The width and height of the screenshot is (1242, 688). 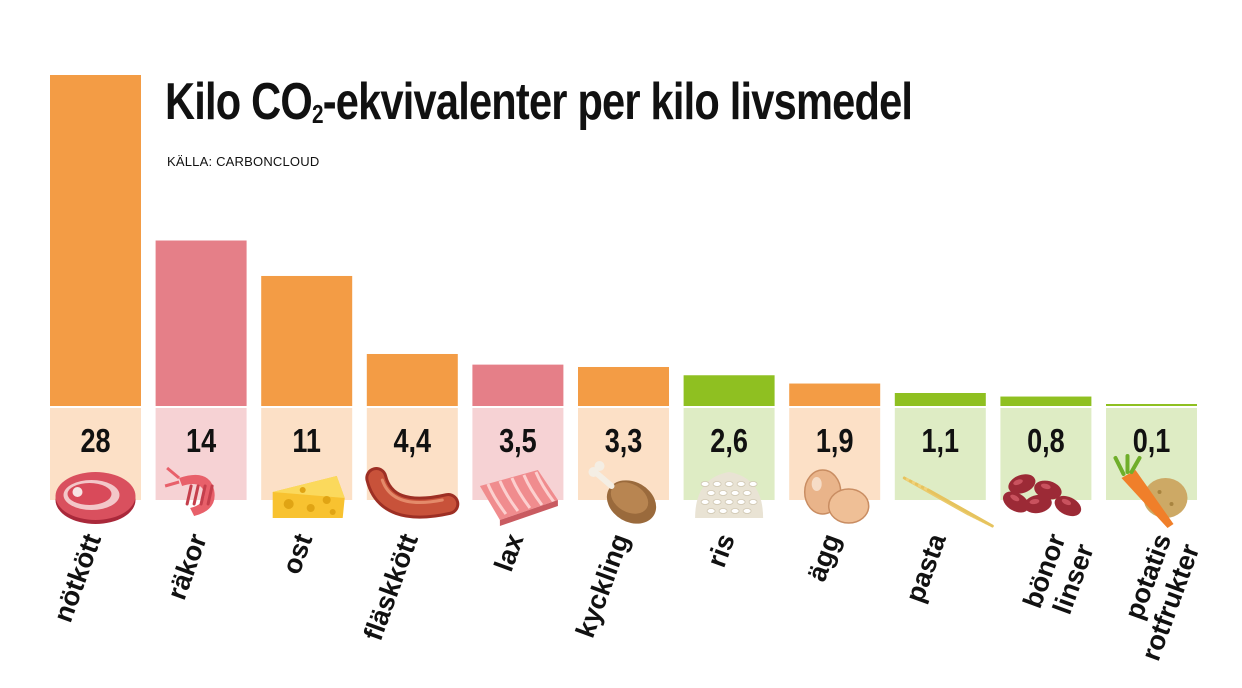 I want to click on category-text: ägg, so click(x=824, y=557).